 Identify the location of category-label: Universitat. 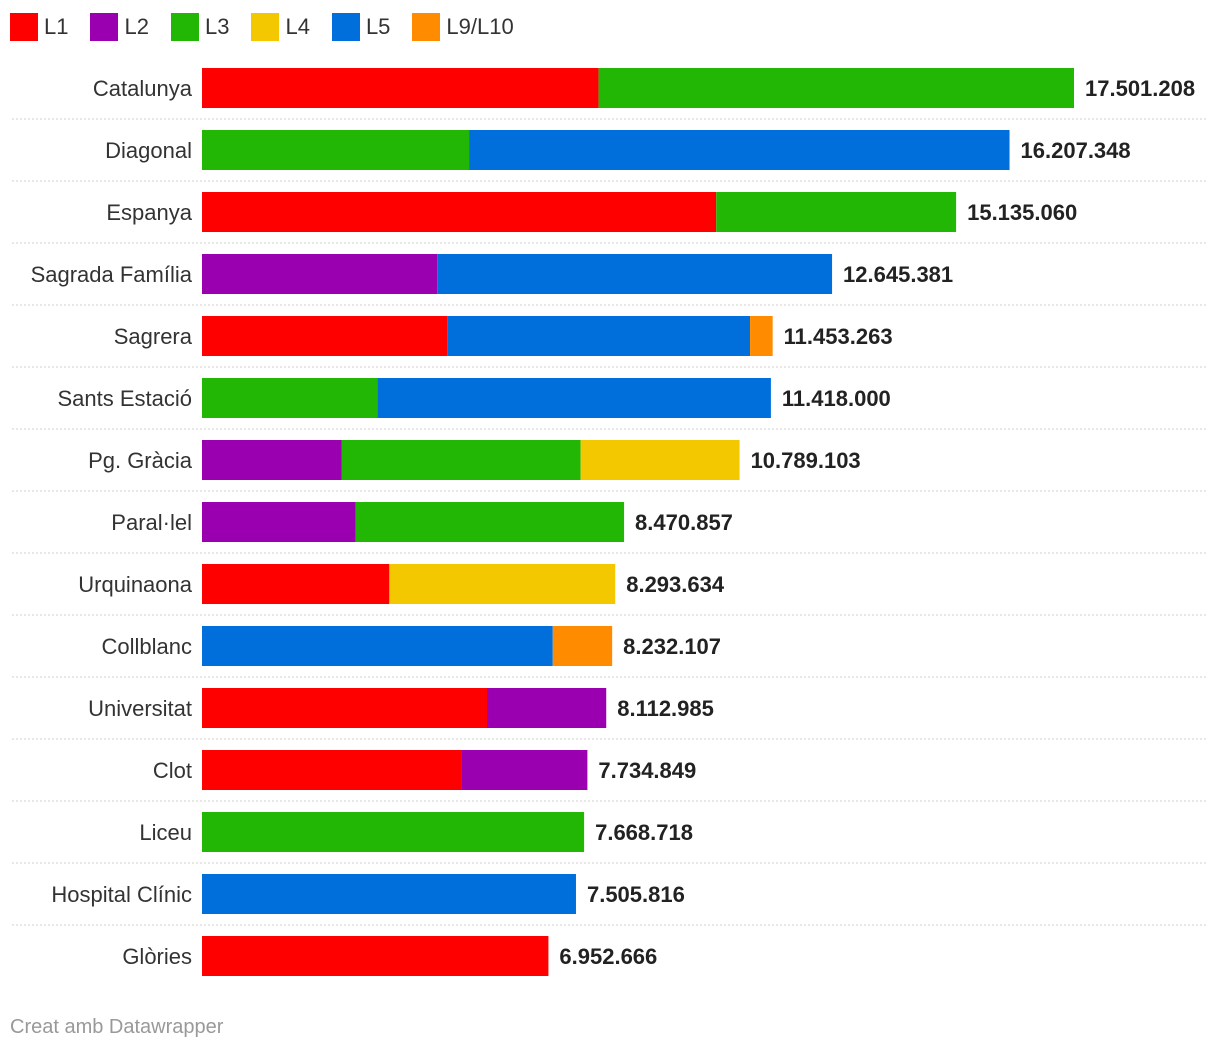
(140, 708).